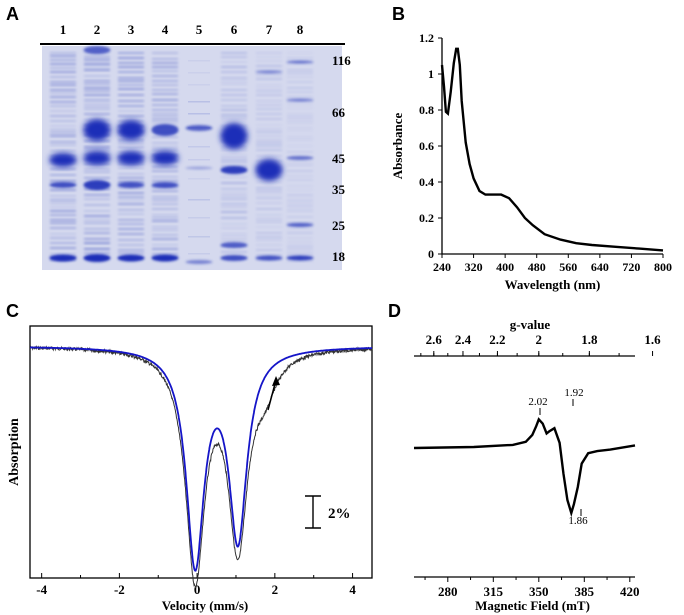 Image resolution: width=684 pixels, height=615 pixels. Describe the element at coordinates (205, 605) in the screenshot. I see `mossbauer-xlabel: Velocity (mm/s)` at that location.